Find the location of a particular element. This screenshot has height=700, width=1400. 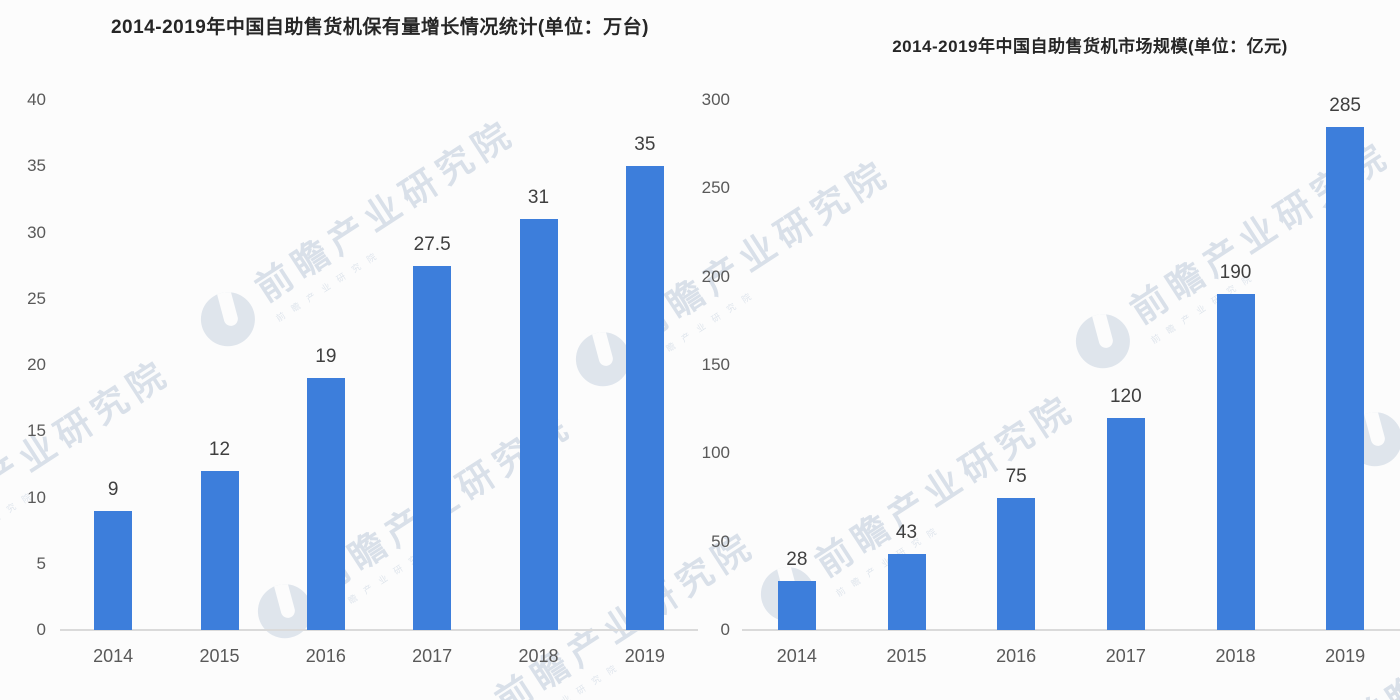

bar-value-label: 31 is located at coordinates (538, 198).